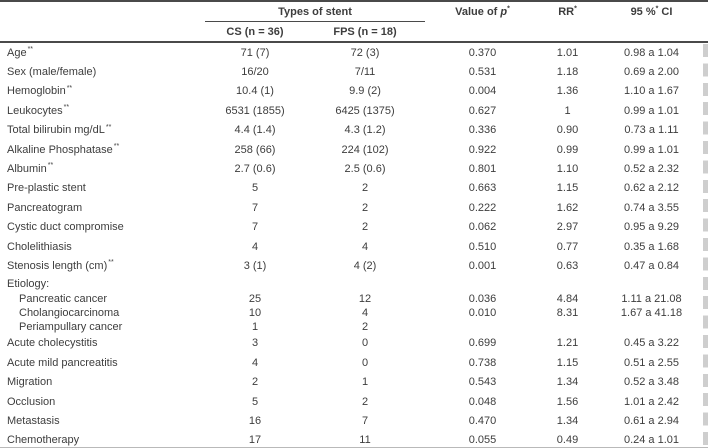 The width and height of the screenshot is (708, 448). Describe the element at coordinates (365, 420) in the screenshot. I see `cell-fps: 7` at that location.